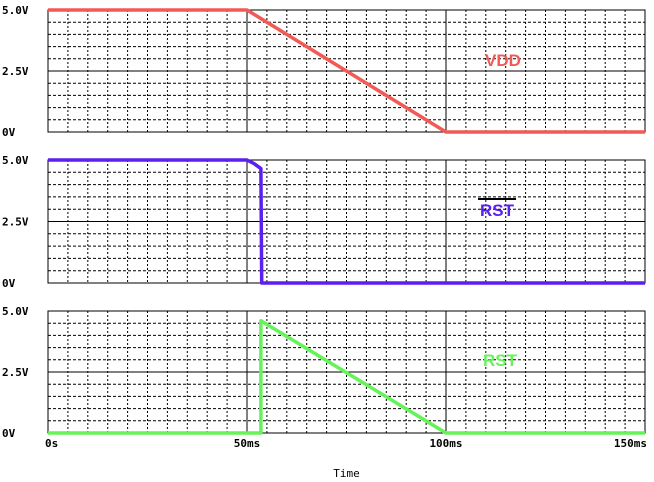 Image resolution: width=654 pixels, height=482 pixels. I want to click on x-tick-label: 50ms, so click(247, 443).